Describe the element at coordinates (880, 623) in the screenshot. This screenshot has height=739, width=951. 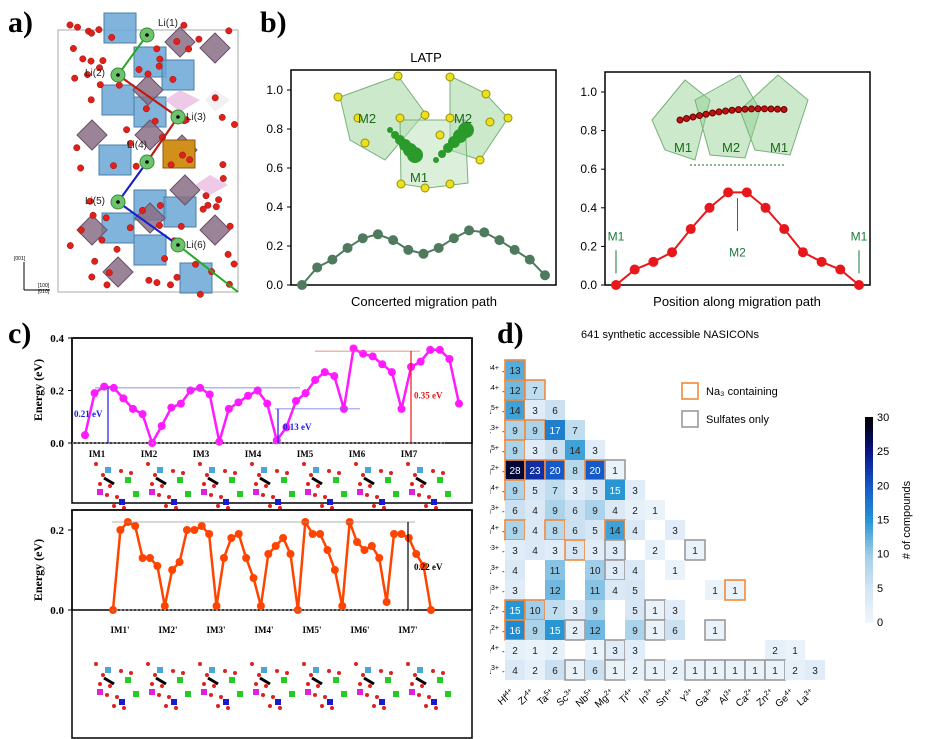
I see `colorbar-tick-label: 0` at that location.